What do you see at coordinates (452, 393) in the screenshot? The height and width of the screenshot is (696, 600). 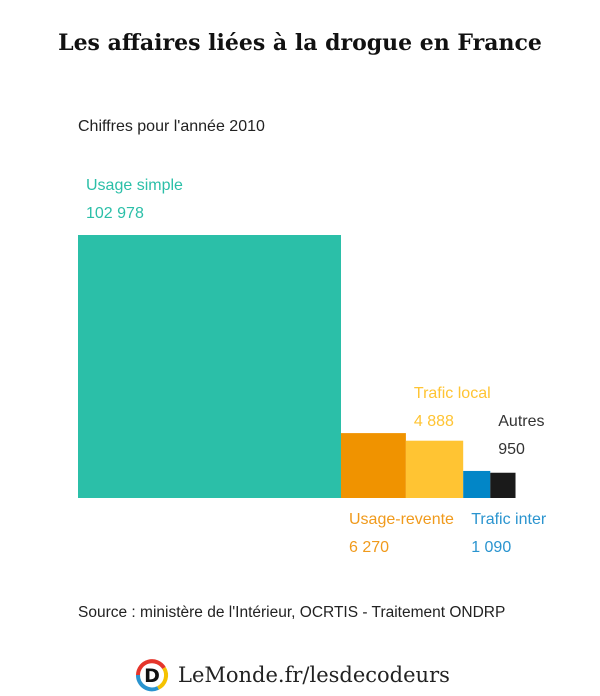 I see `category-label: Trafic local` at bounding box center [452, 393].